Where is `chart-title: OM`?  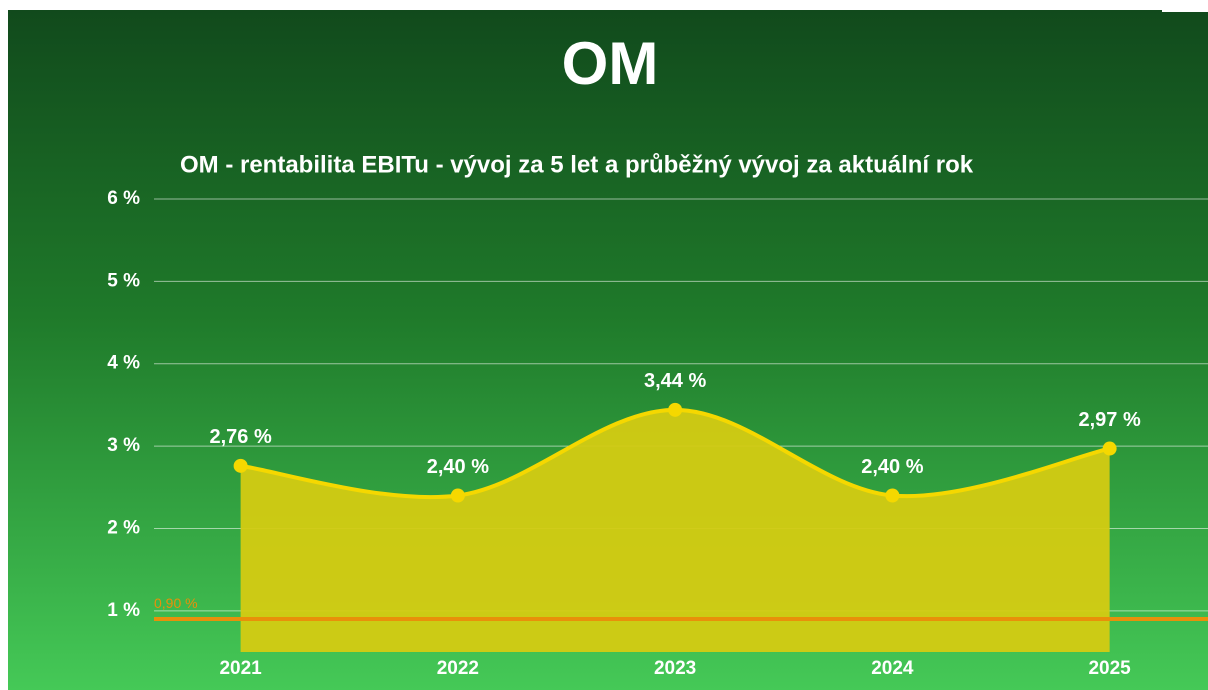
chart-title: OM is located at coordinates (610, 63).